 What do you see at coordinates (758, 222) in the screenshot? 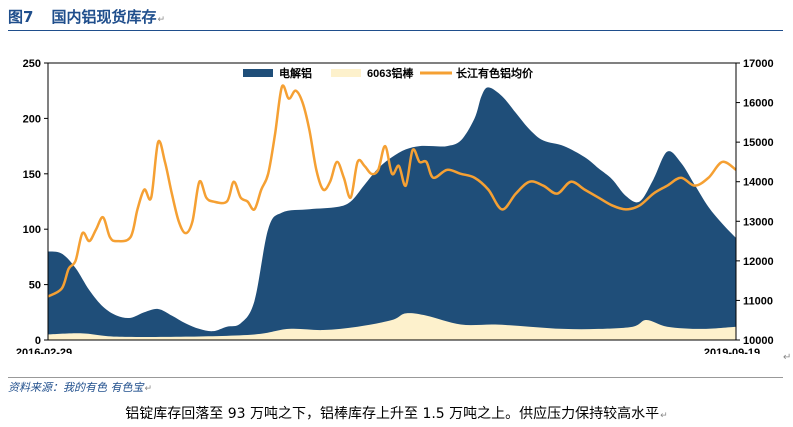
I see `right-axis-tick-label: 13000` at bounding box center [758, 222].